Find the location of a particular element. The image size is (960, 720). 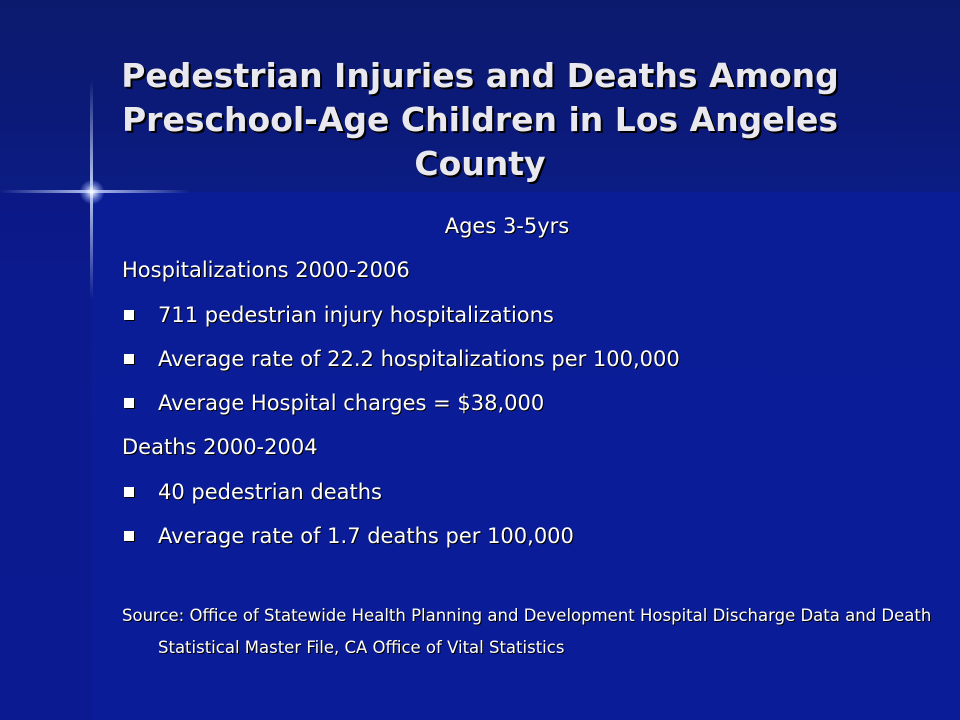

list-item: Average Hospital charges = $38,000 is located at coordinates (522, 405).